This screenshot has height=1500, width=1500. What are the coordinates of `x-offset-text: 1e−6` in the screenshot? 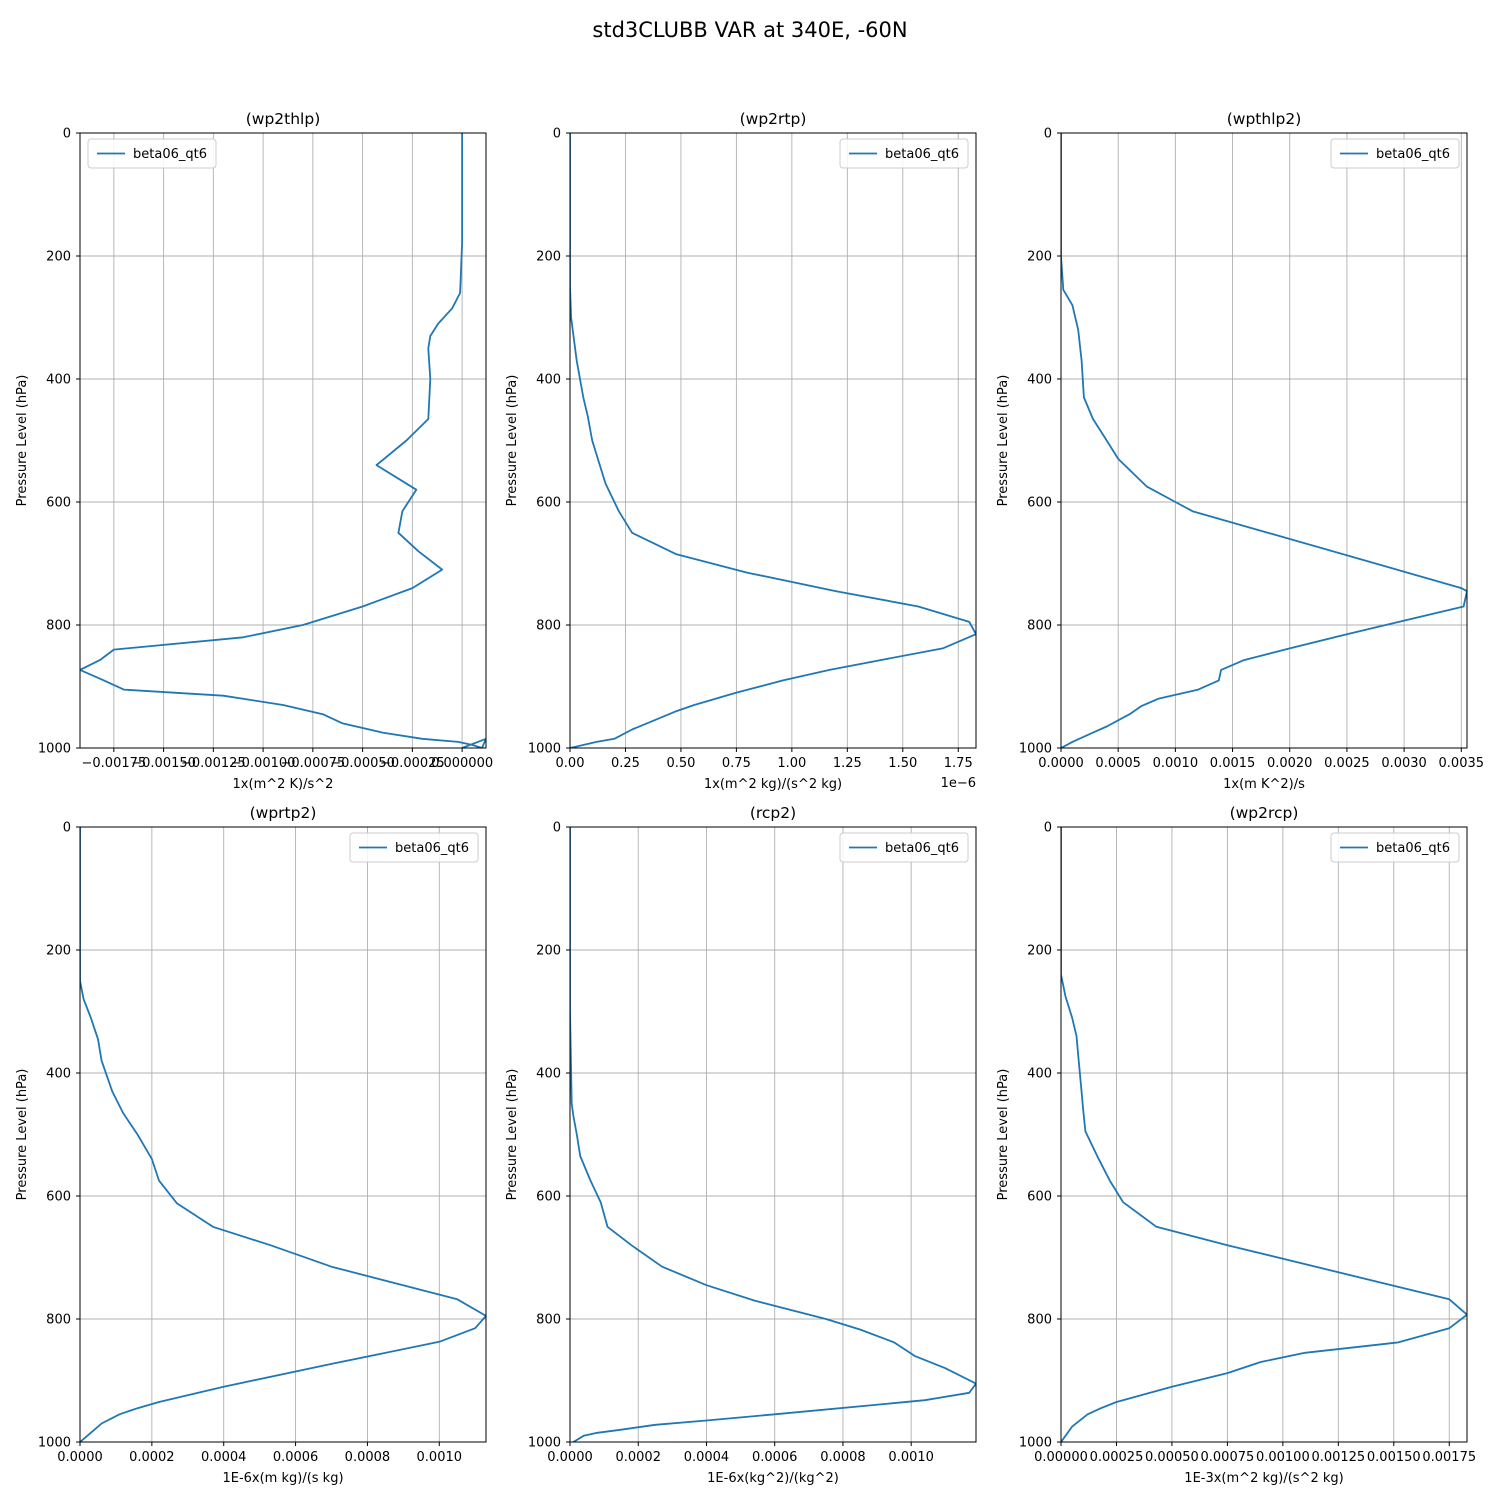 It's located at (958, 783).